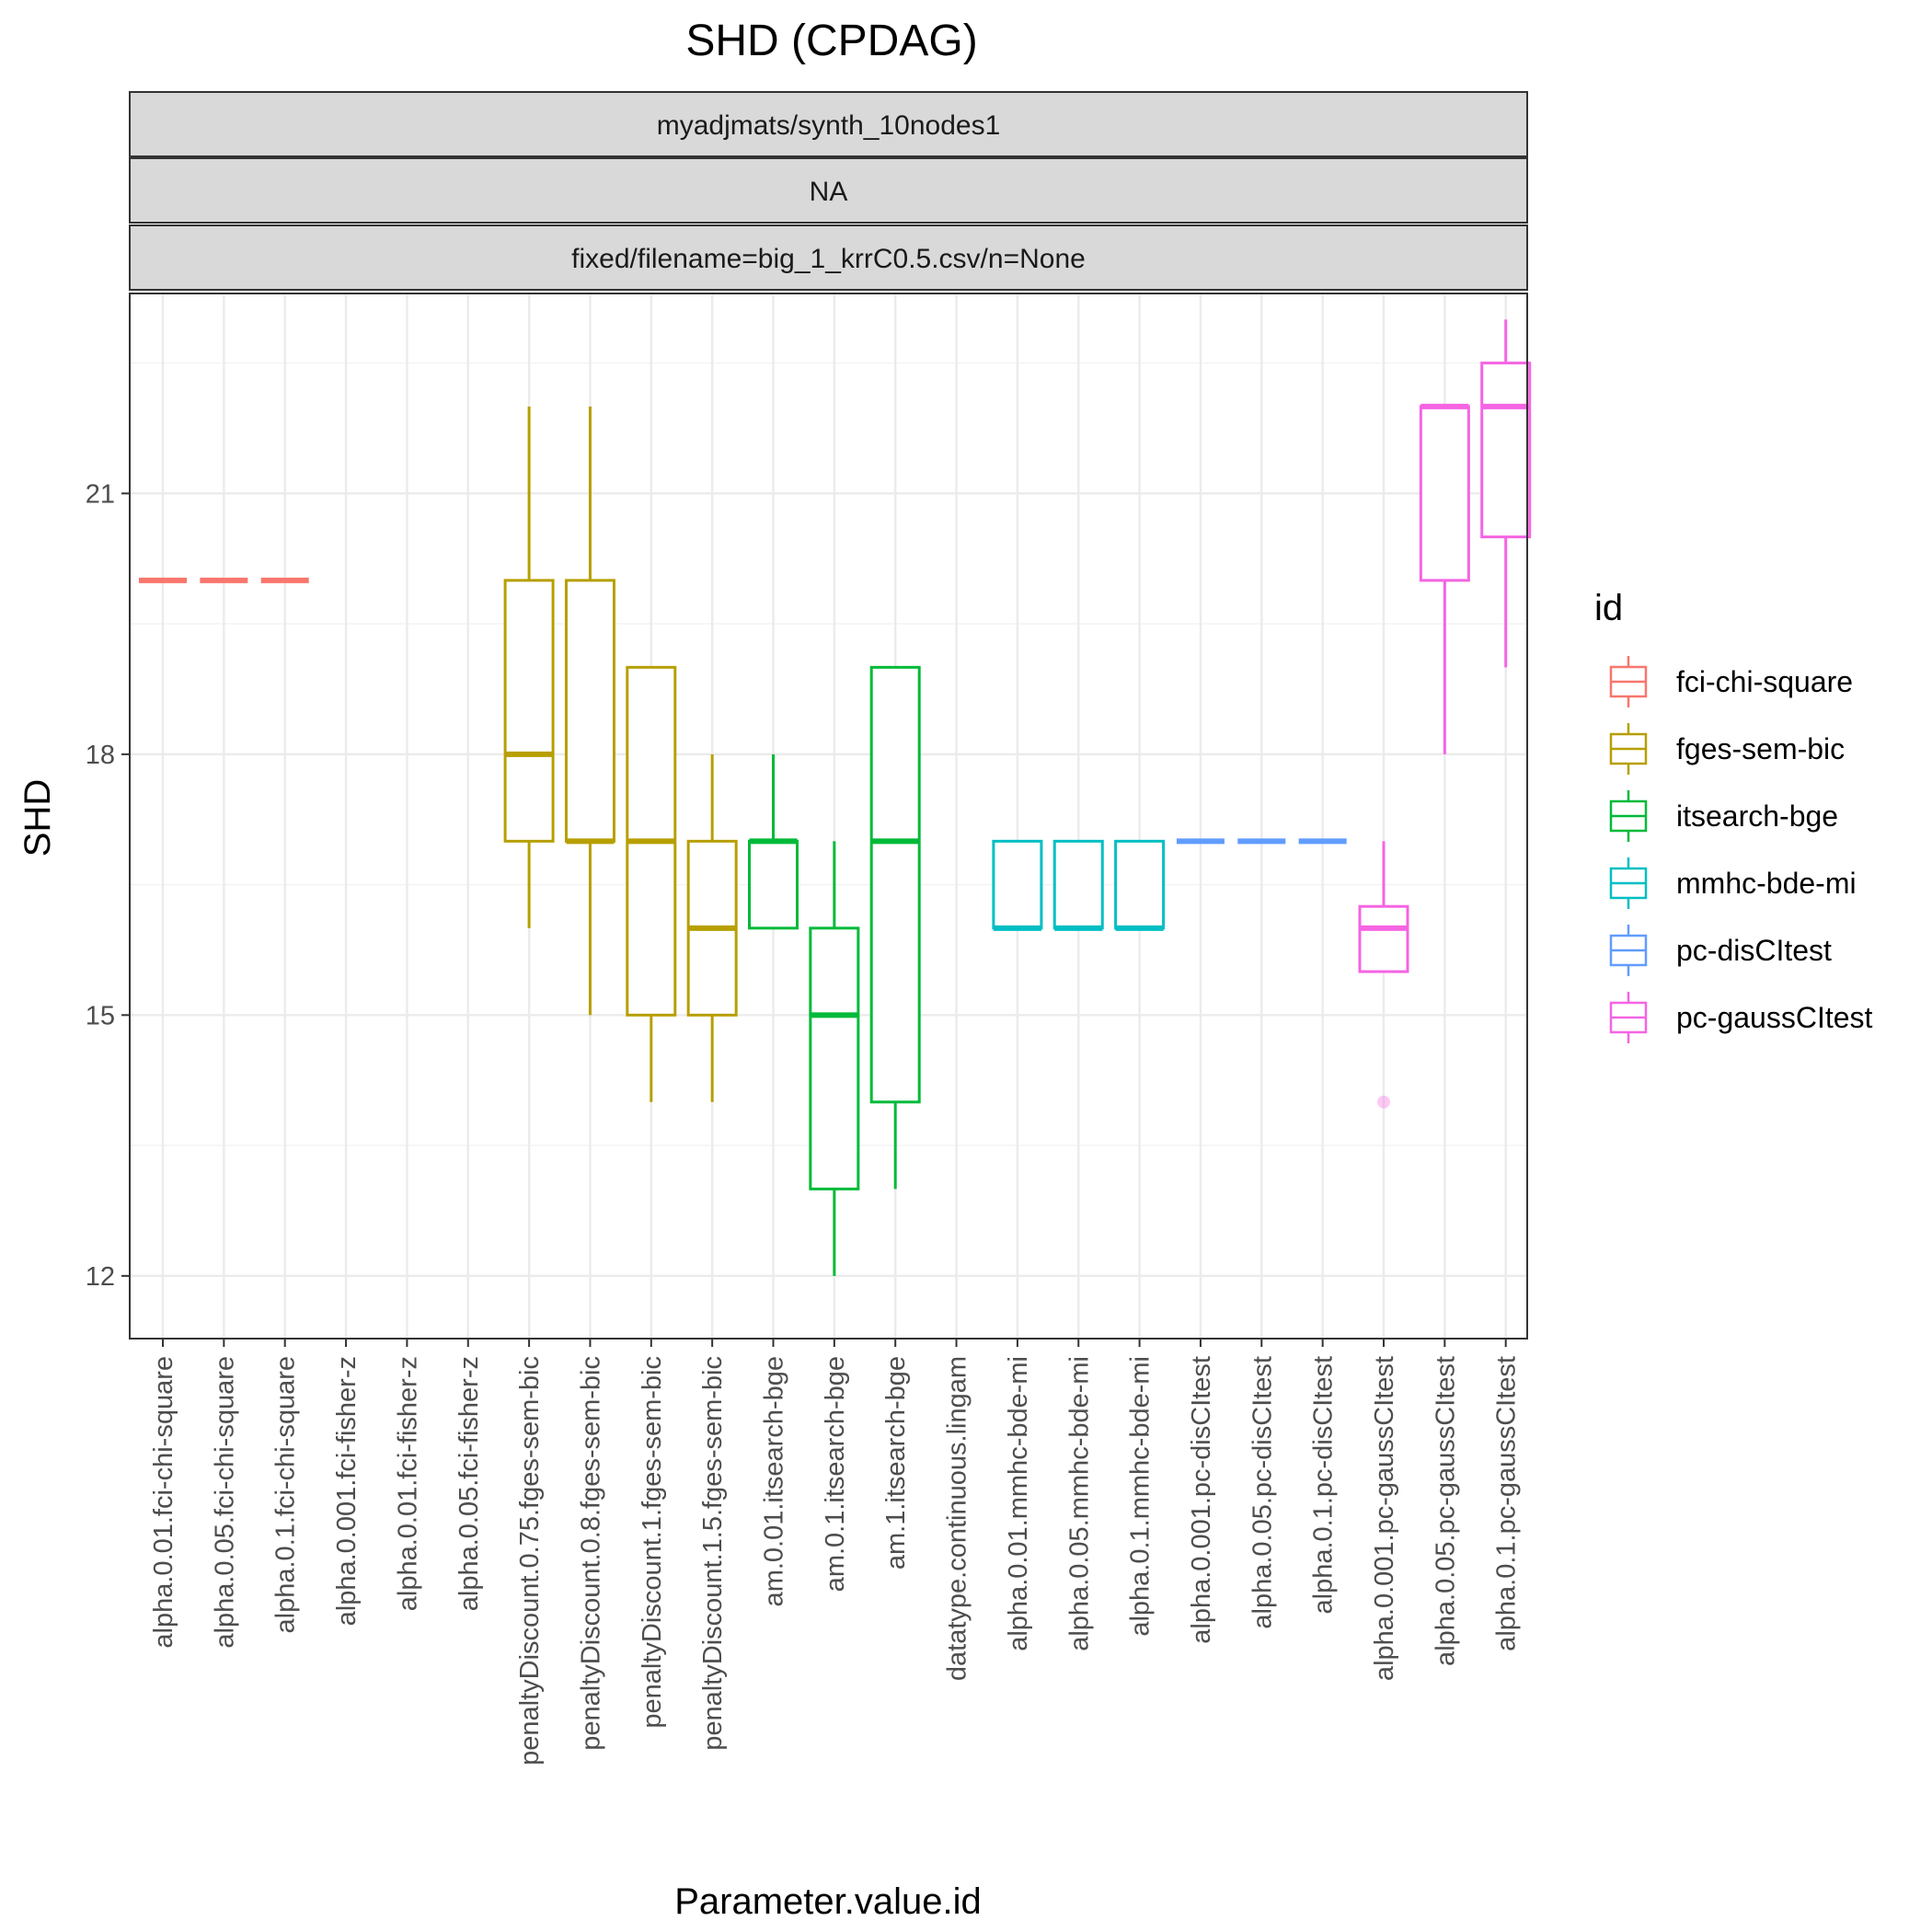  I want to click on facet-strip-label-0: myadjmats/synth_10nodes1, so click(829, 126).